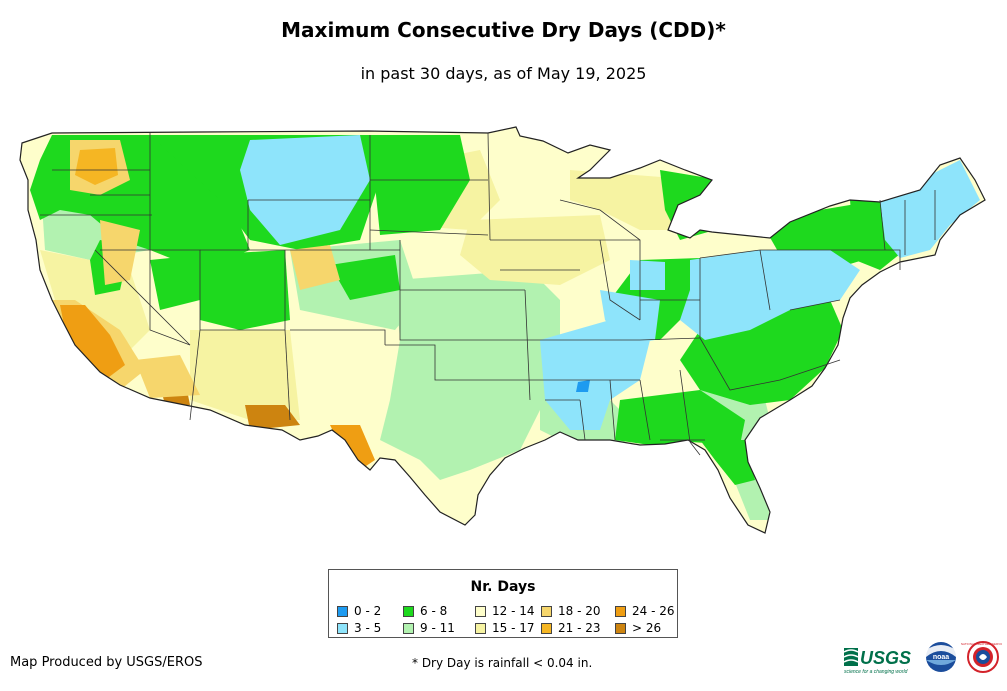  Describe the element at coordinates (876, 672) in the screenshot. I see `svg-text: science for a changing world` at that location.